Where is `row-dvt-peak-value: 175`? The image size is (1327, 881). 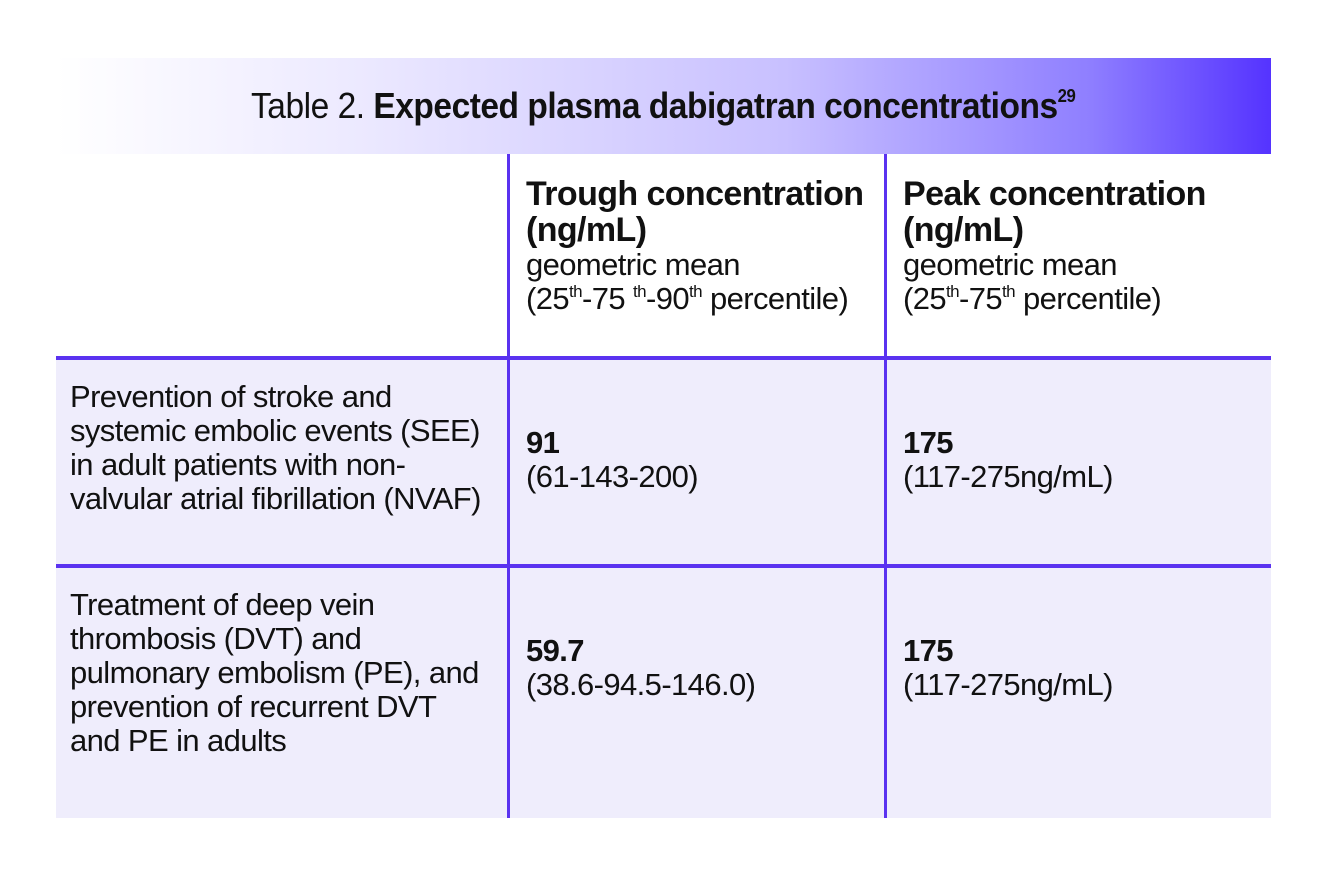
row-dvt-peak-value: 175 is located at coordinates (928, 650).